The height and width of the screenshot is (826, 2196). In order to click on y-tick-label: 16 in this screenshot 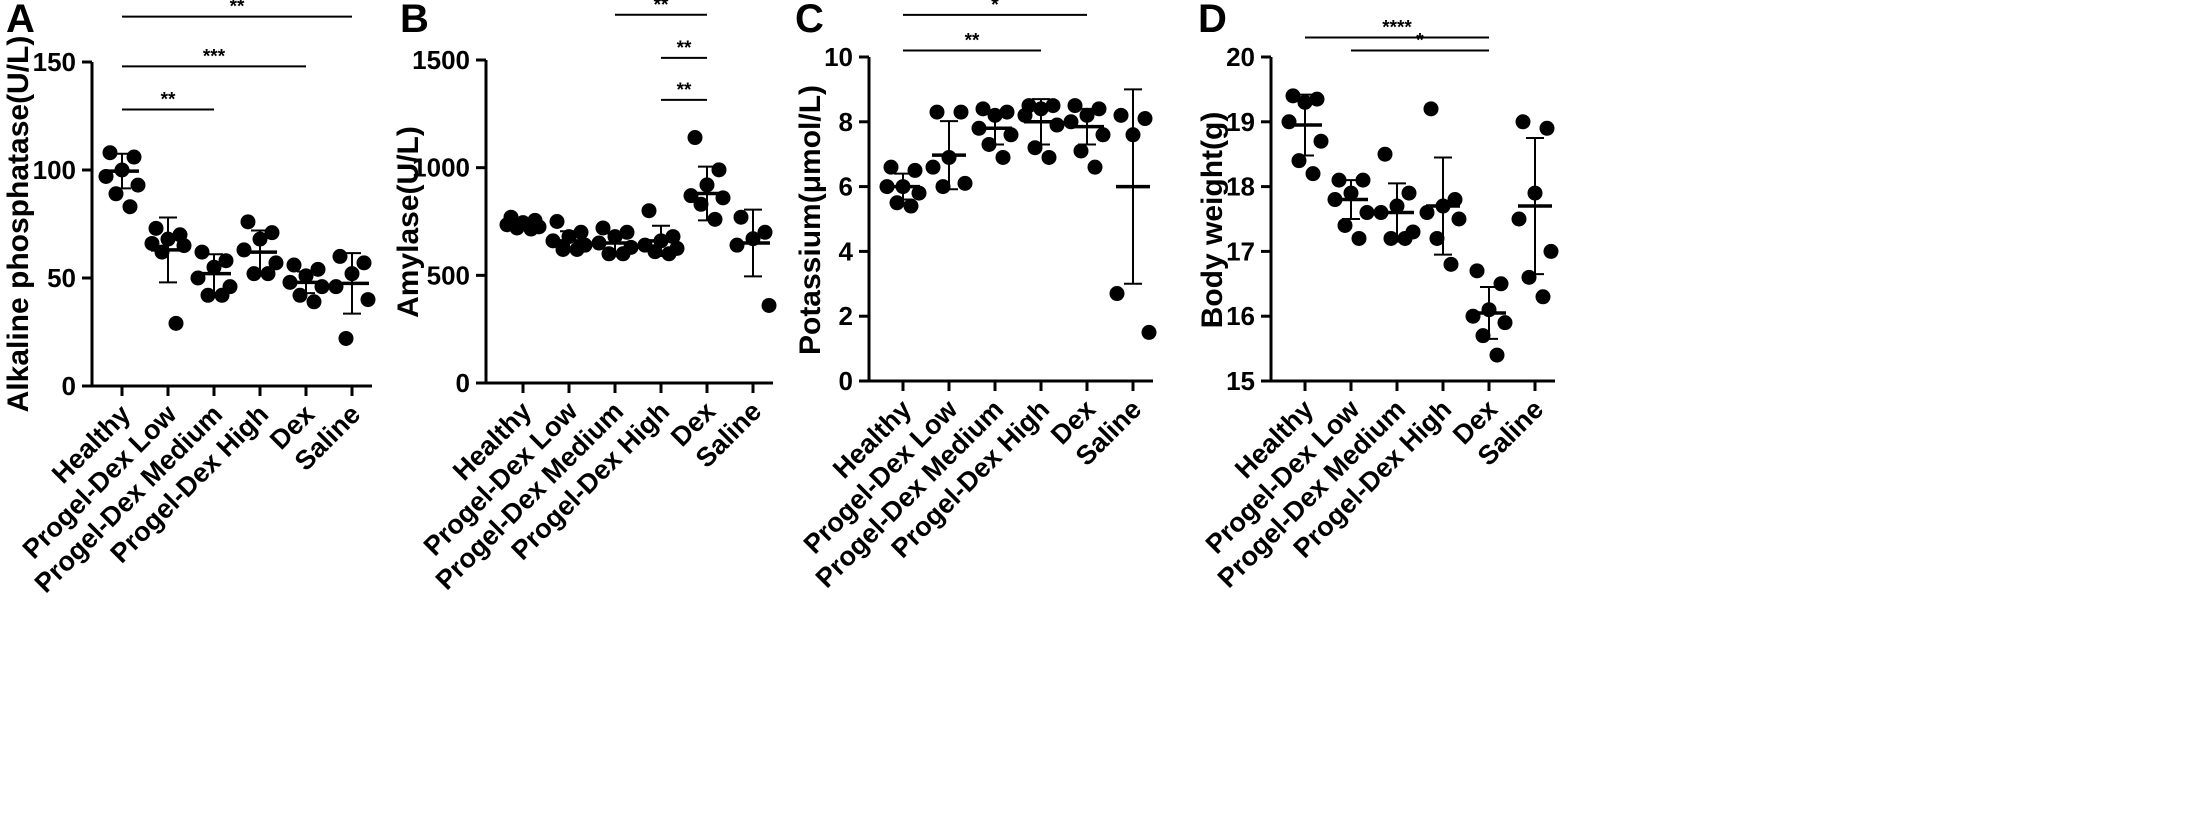, I will do `click(1240, 316)`.